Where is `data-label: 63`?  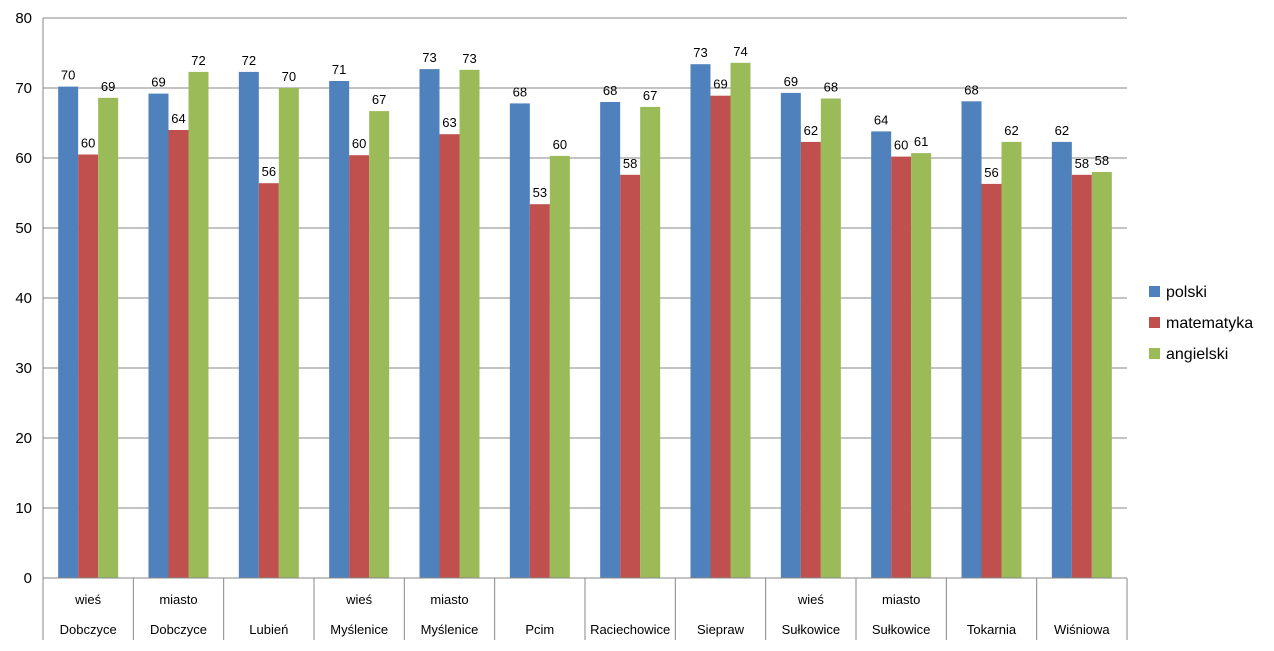 data-label: 63 is located at coordinates (449, 122).